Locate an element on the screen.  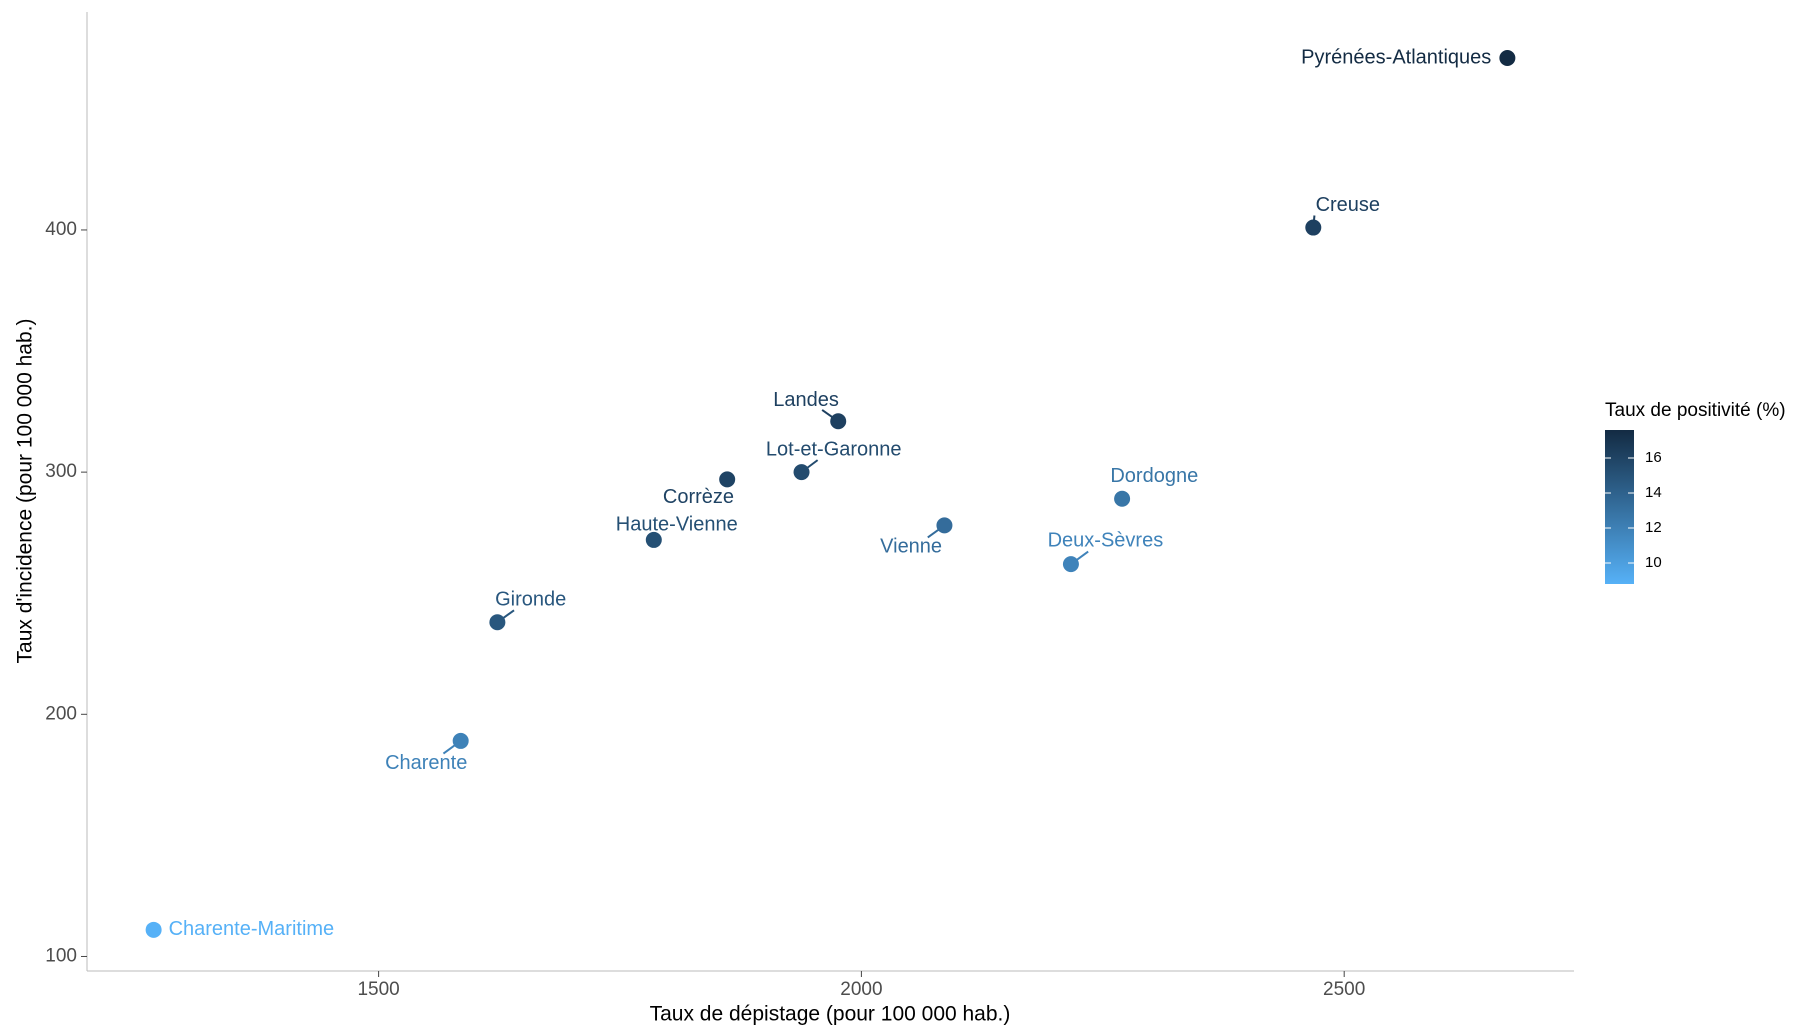
point-label: Charente-Maritime is located at coordinates (252, 929).